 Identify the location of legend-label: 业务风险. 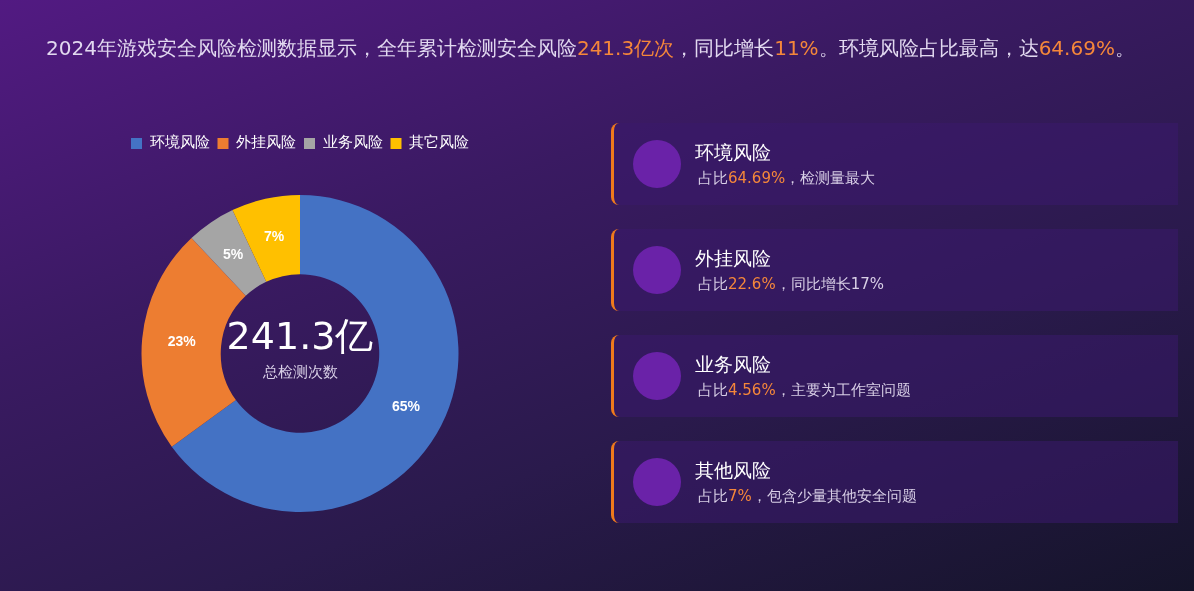
(352, 142).